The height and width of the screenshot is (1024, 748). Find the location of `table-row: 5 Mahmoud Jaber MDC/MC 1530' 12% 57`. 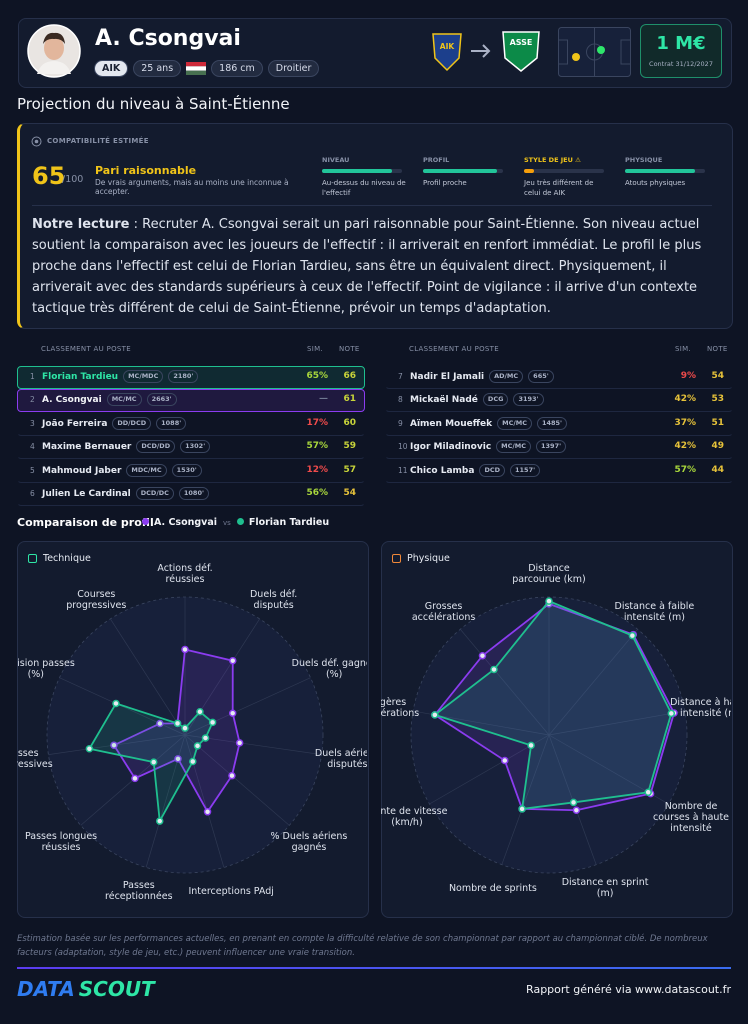

table-row: 5 Mahmoud Jaber MDC/MC 1530' 12% 57 is located at coordinates (191, 471).